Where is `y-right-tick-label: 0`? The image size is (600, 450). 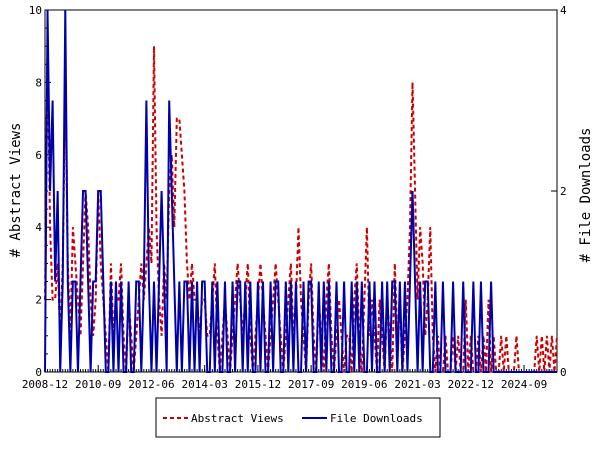 y-right-tick-label: 0 is located at coordinates (563, 372).